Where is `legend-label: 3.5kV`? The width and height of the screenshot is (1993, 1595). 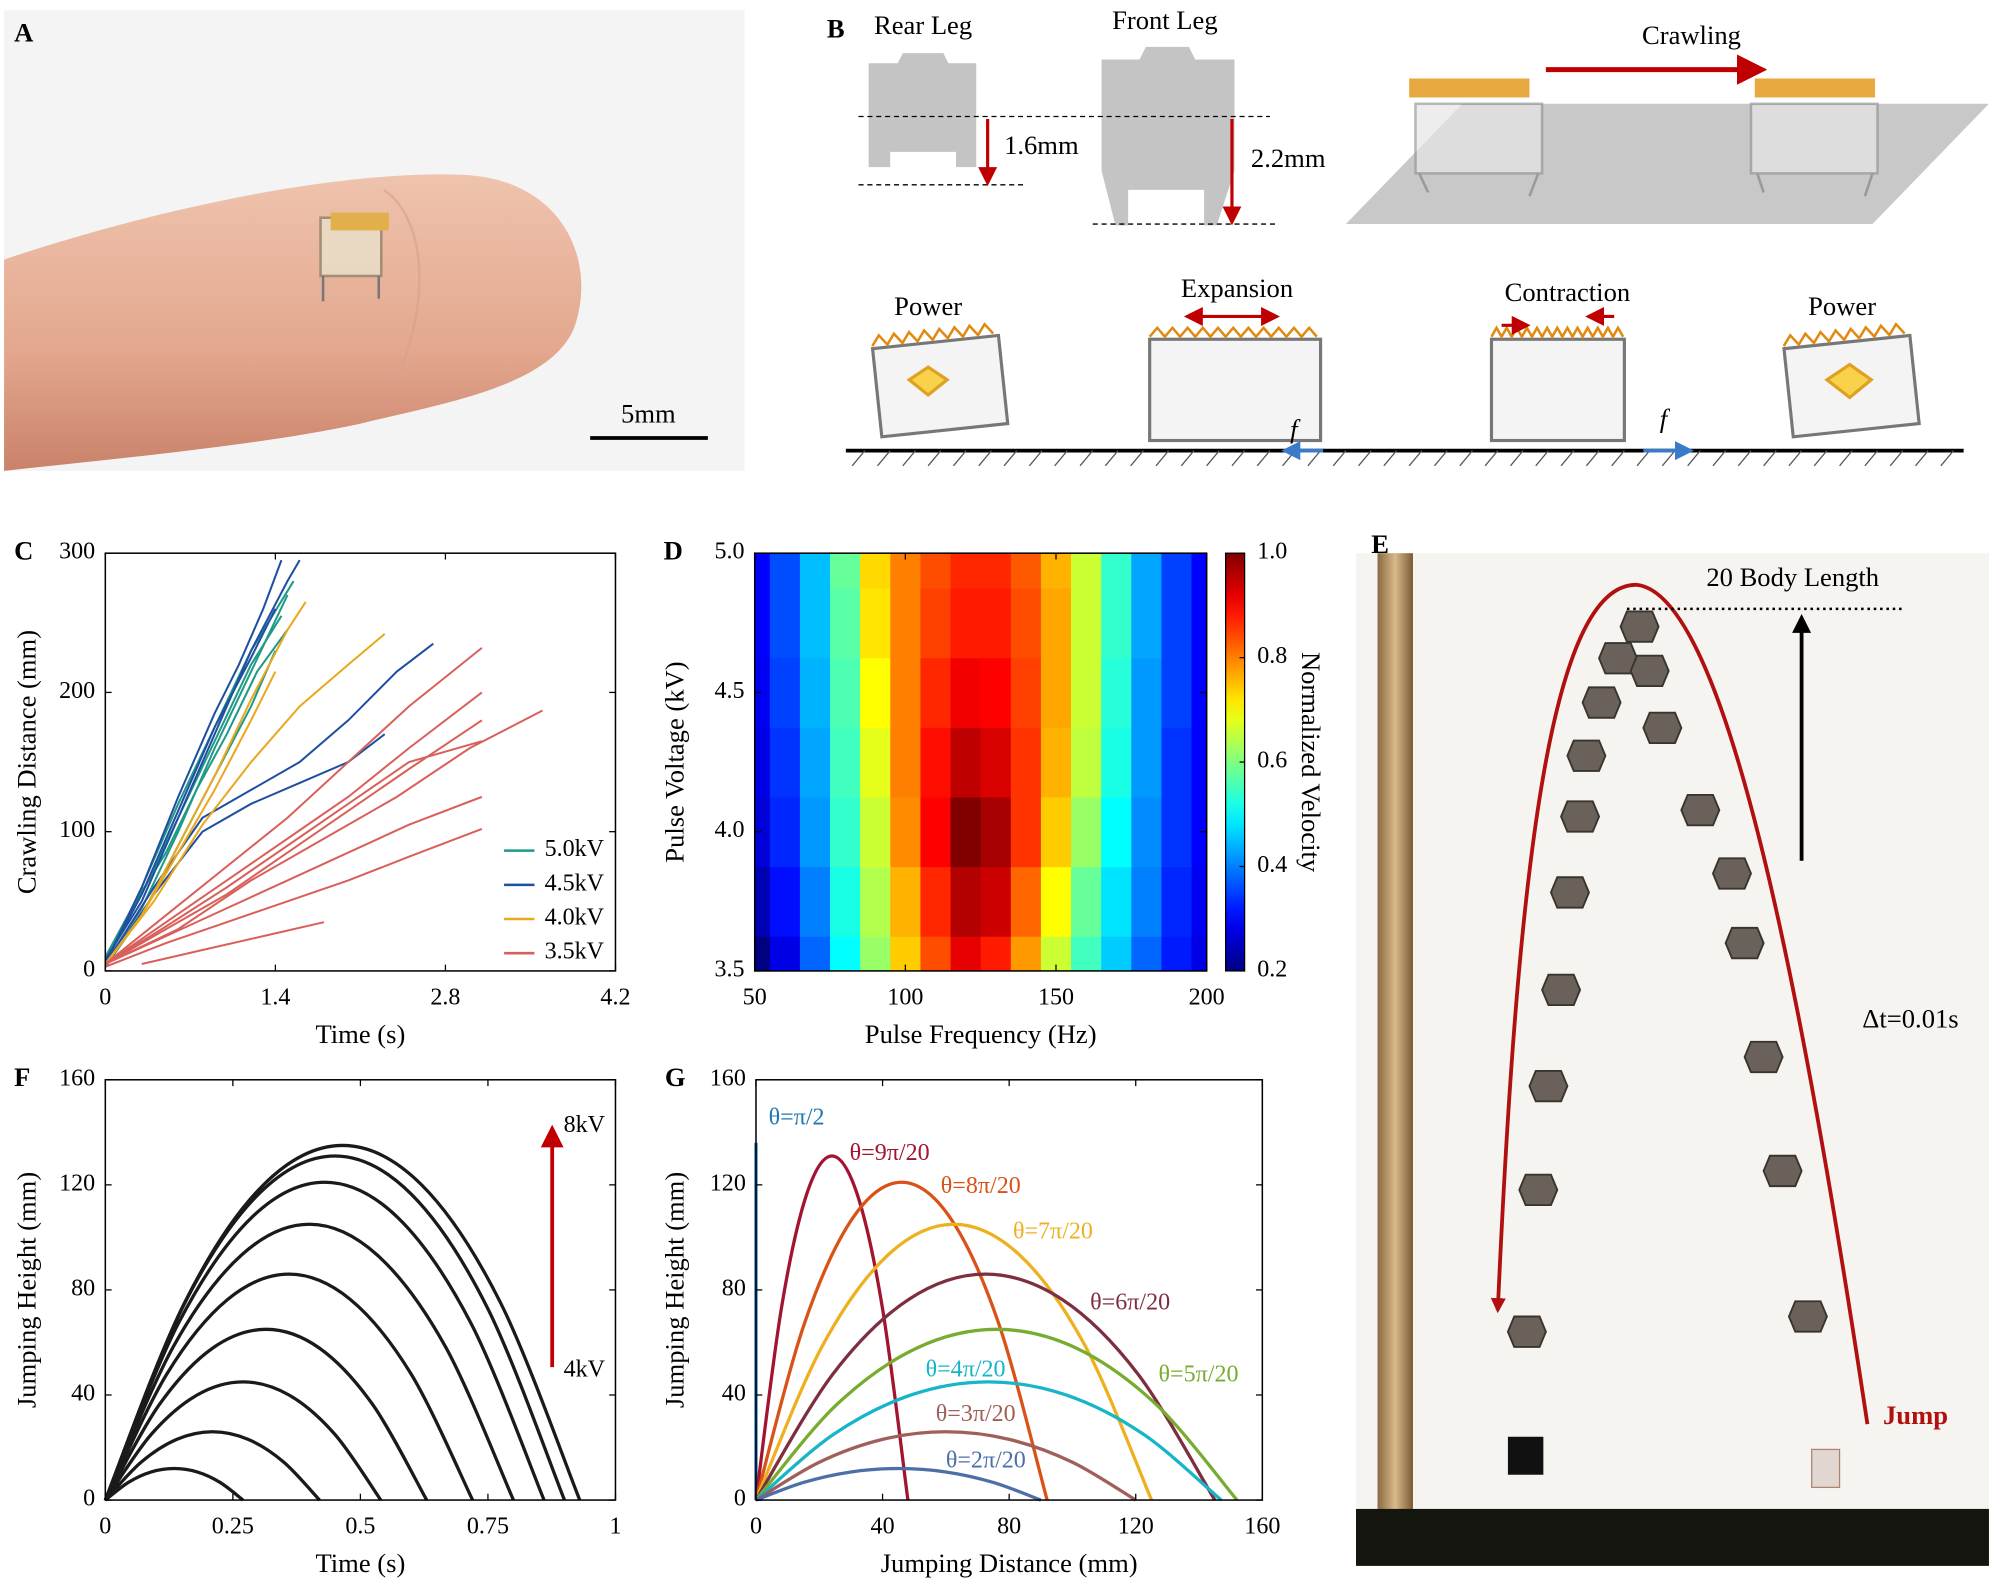 legend-label: 3.5kV is located at coordinates (575, 952).